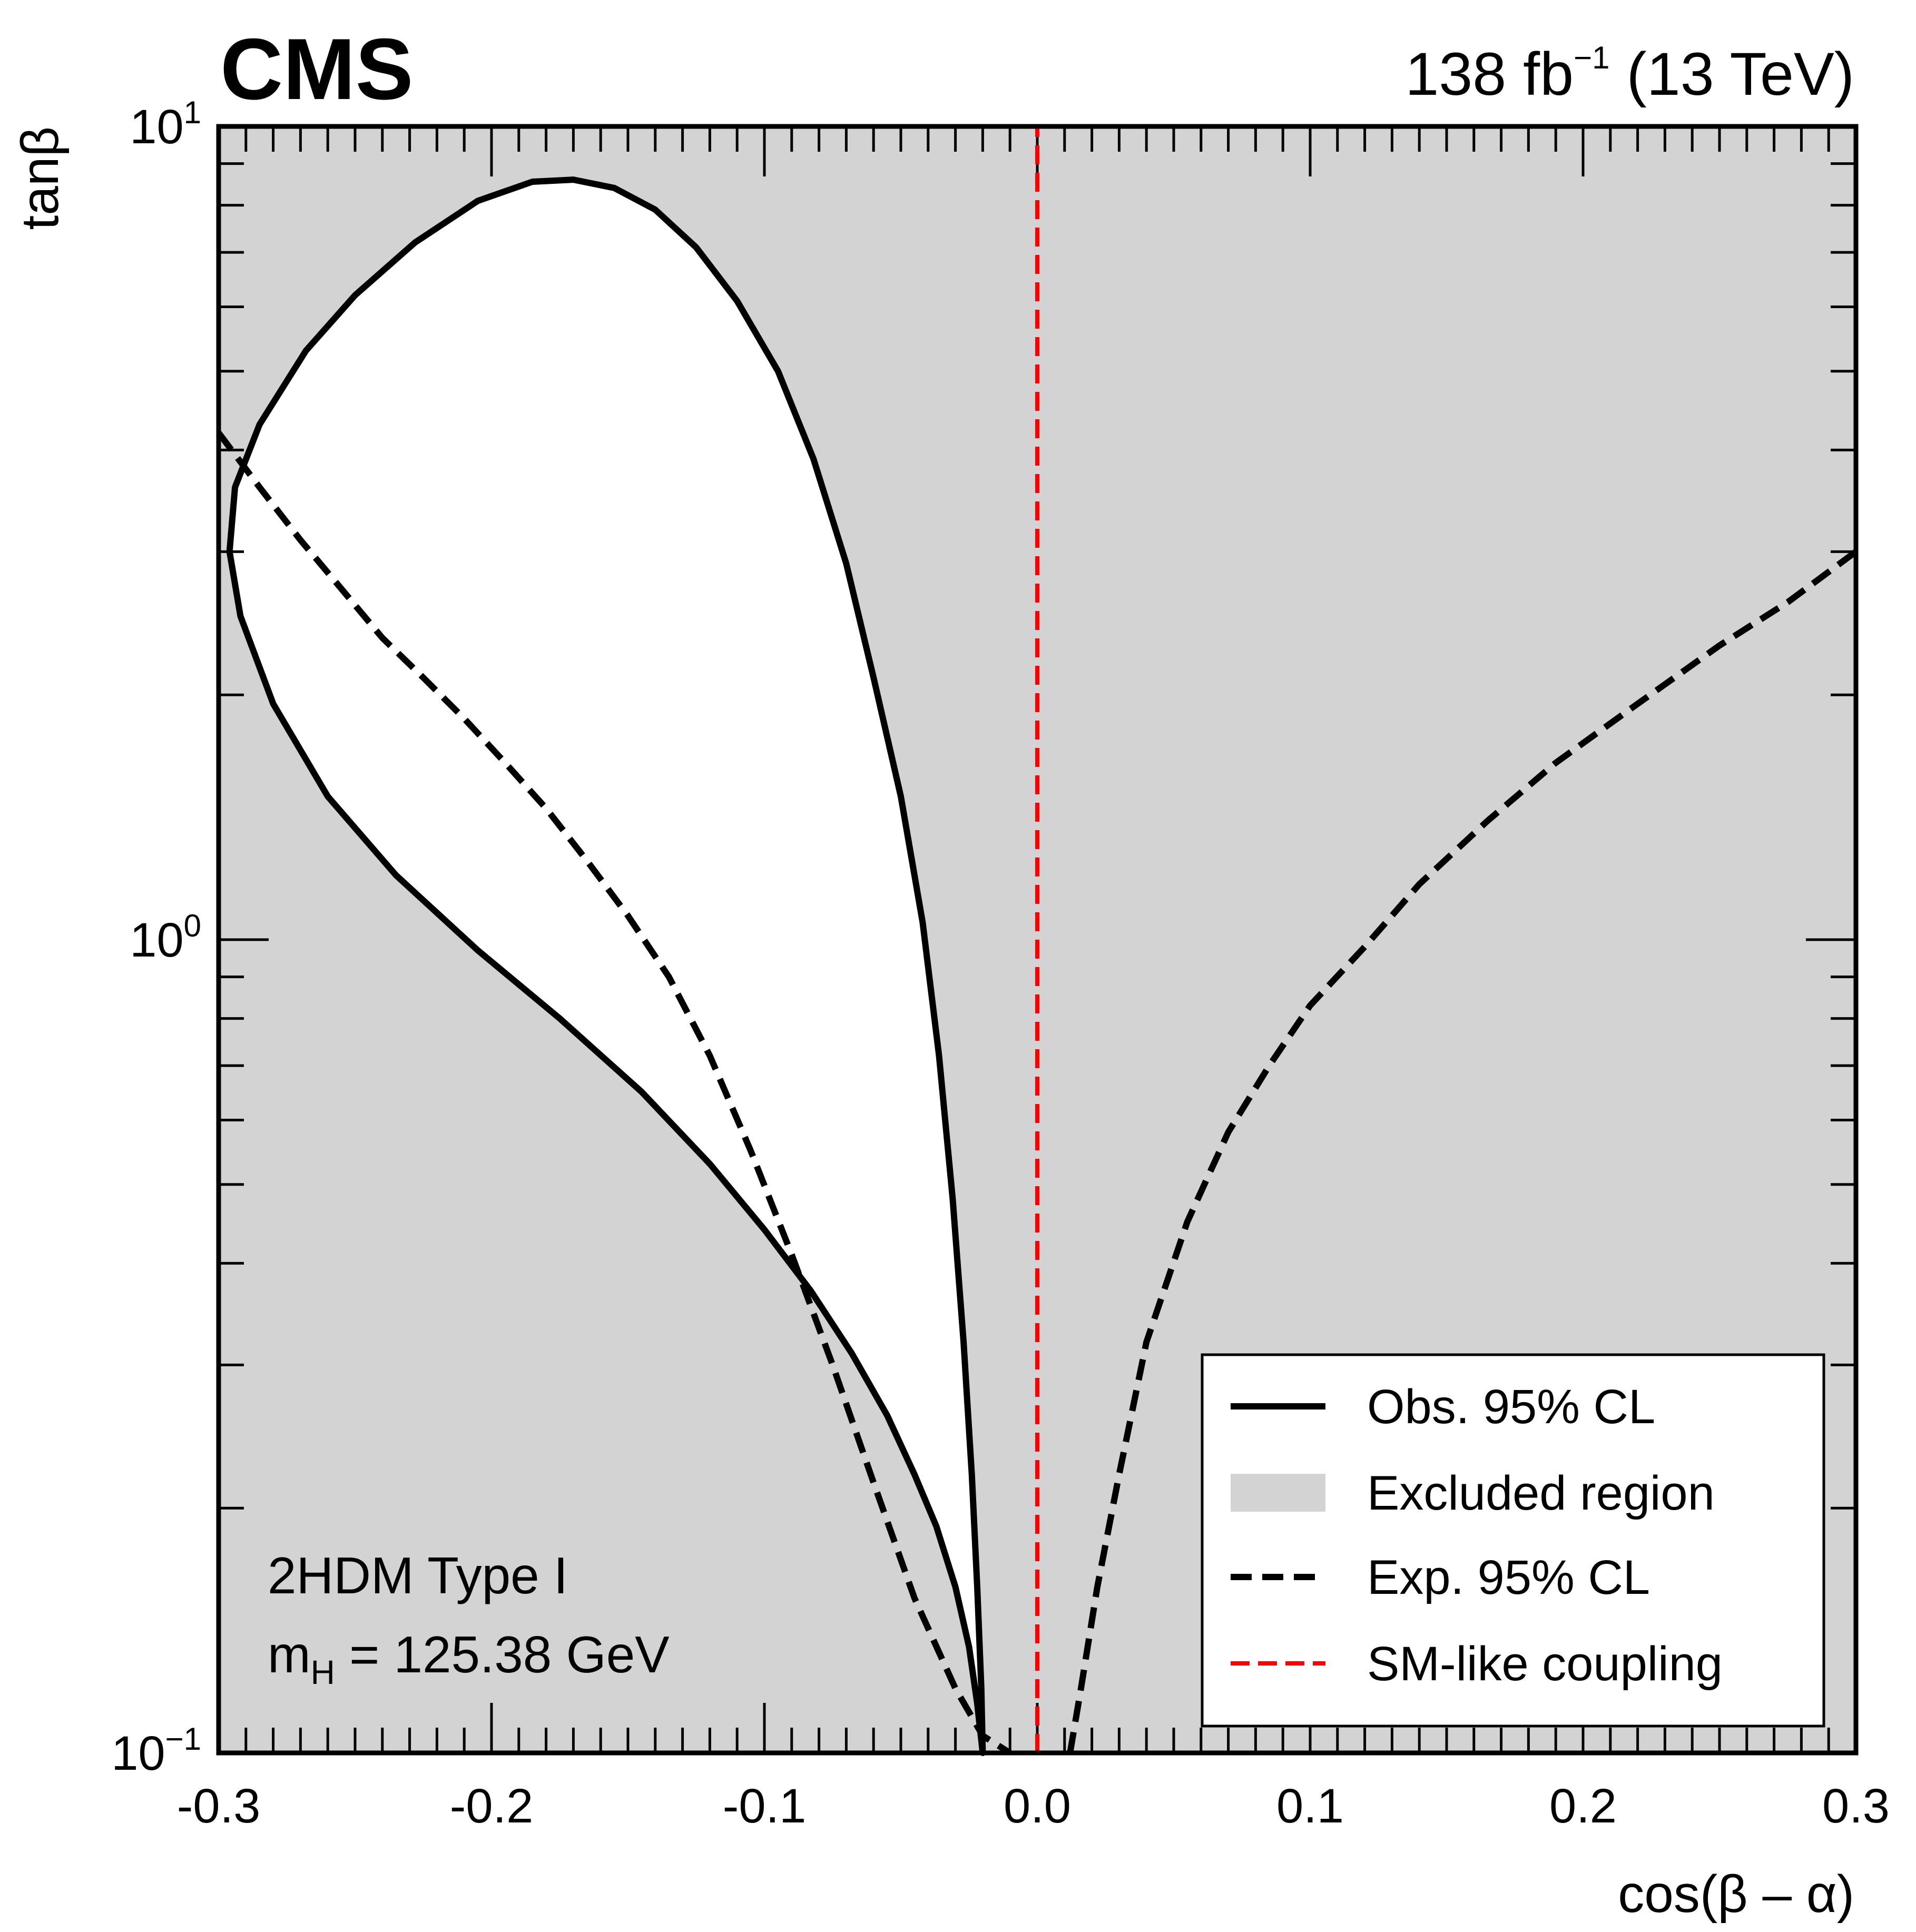  What do you see at coordinates (165, 124) in the screenshot?
I see `y-tick-label: 10¹` at bounding box center [165, 124].